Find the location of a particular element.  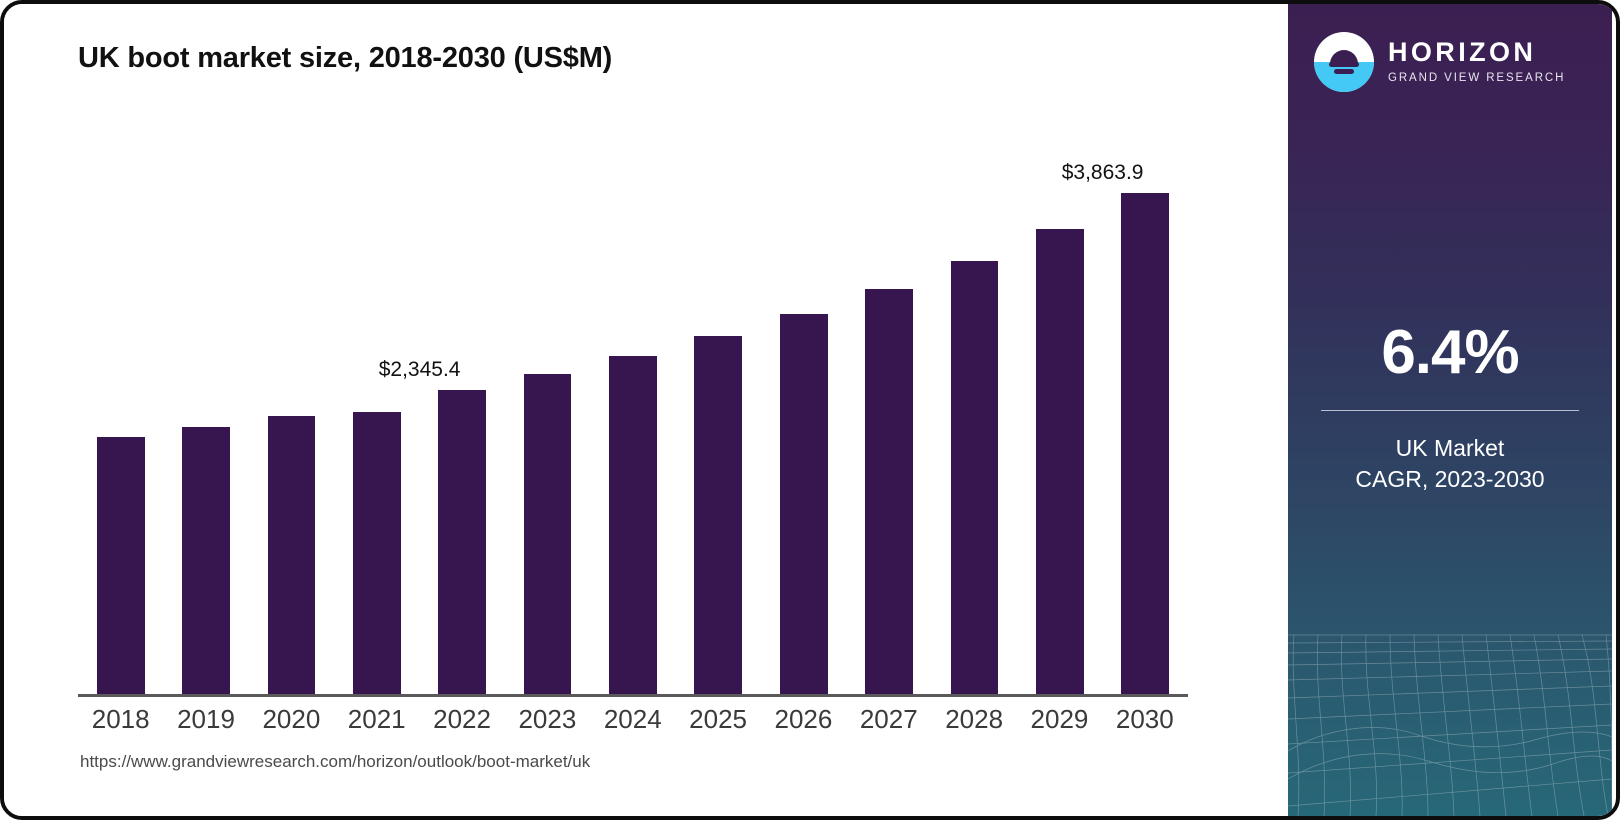

page-title: UK boot market size, 2018-2030 (US$M) is located at coordinates (345, 58).